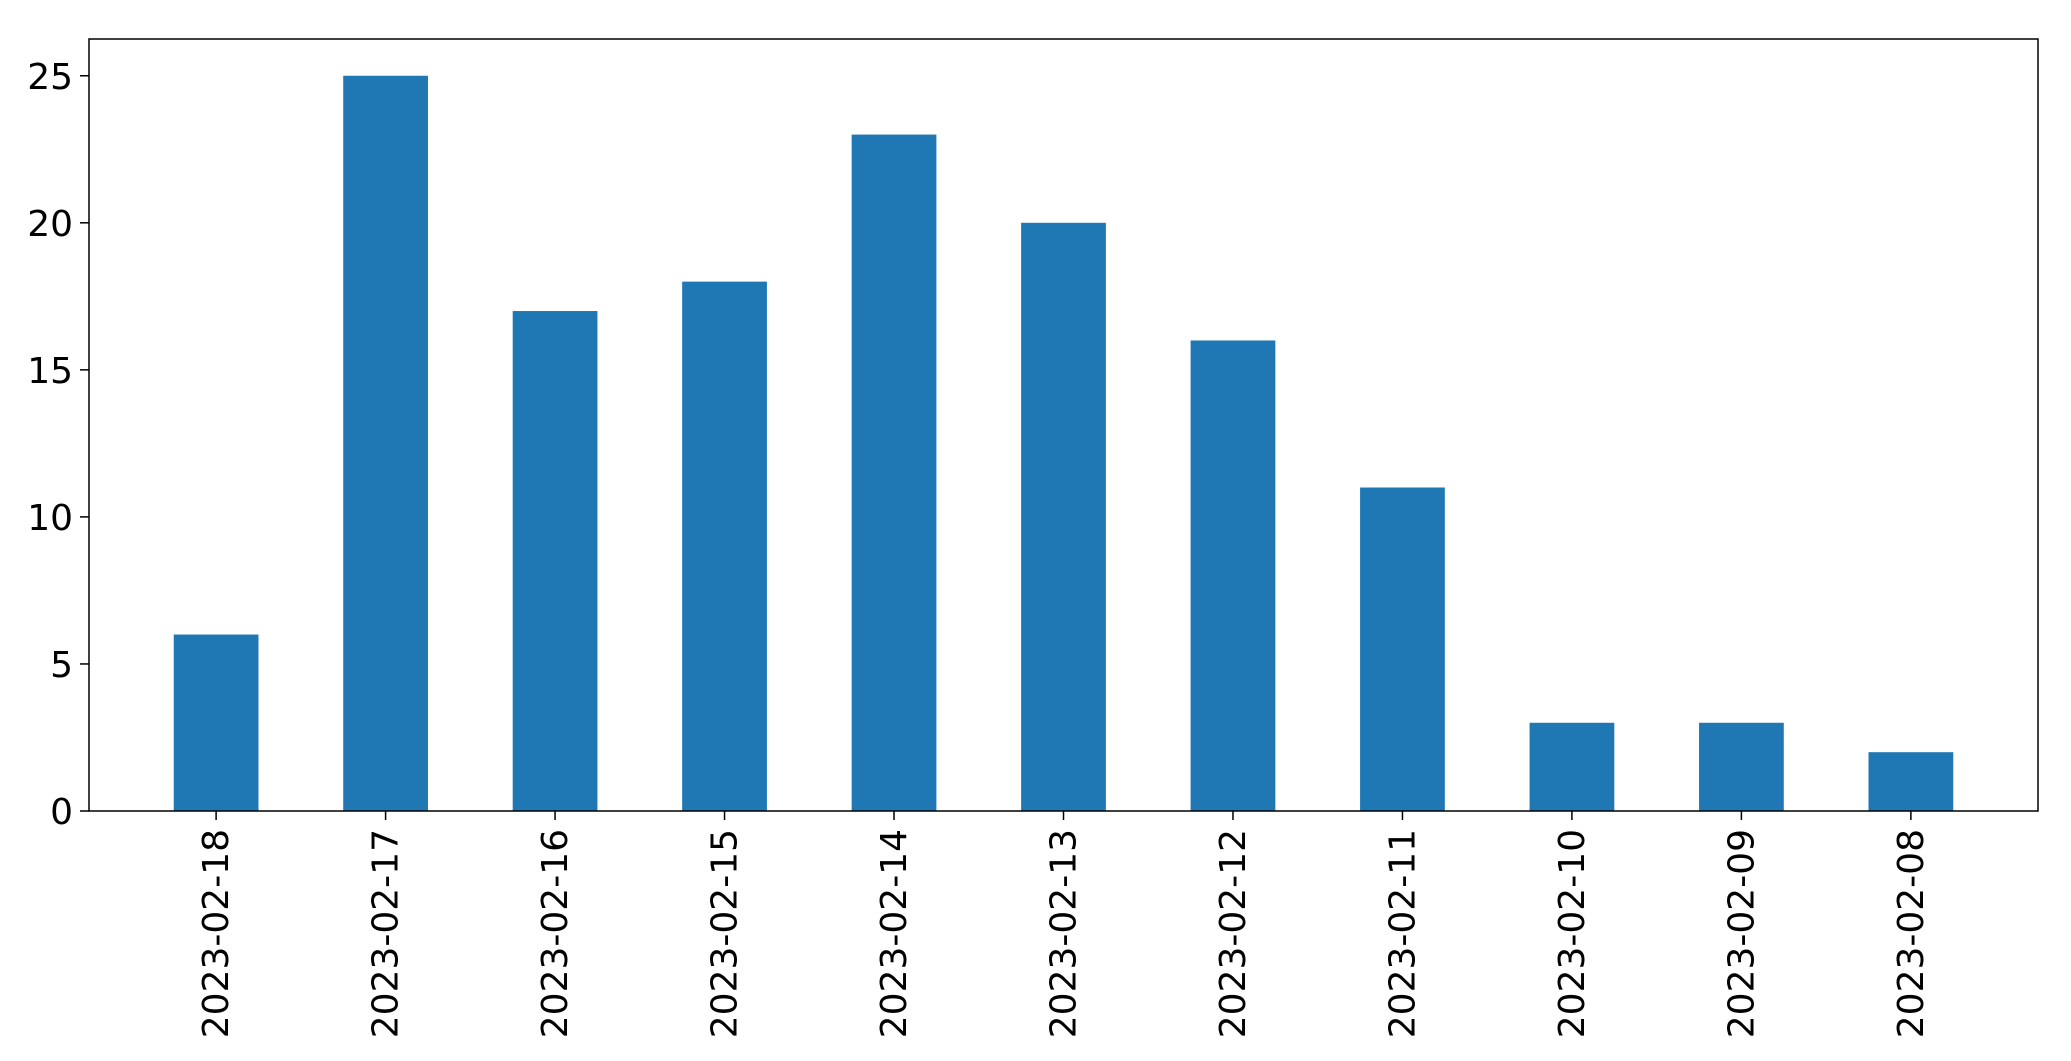 The height and width of the screenshot is (1061, 2071). What do you see at coordinates (61, 812) in the screenshot?
I see `y-tick-label: 0` at bounding box center [61, 812].